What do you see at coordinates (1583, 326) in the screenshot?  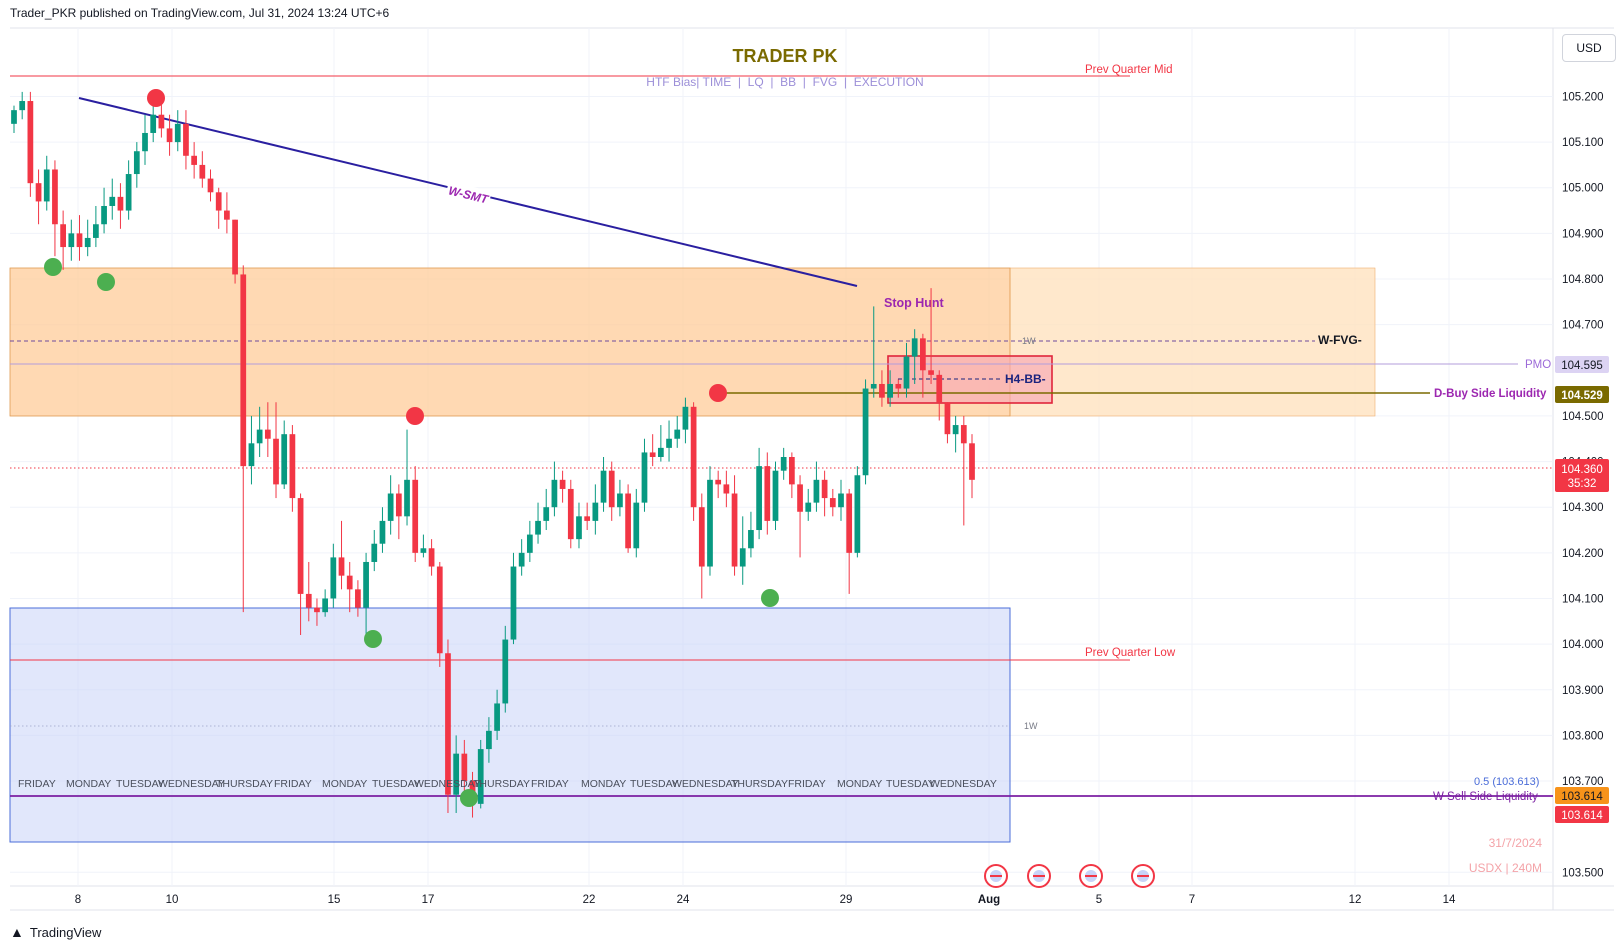 I see `y-tick-label: 104.700` at bounding box center [1583, 326].